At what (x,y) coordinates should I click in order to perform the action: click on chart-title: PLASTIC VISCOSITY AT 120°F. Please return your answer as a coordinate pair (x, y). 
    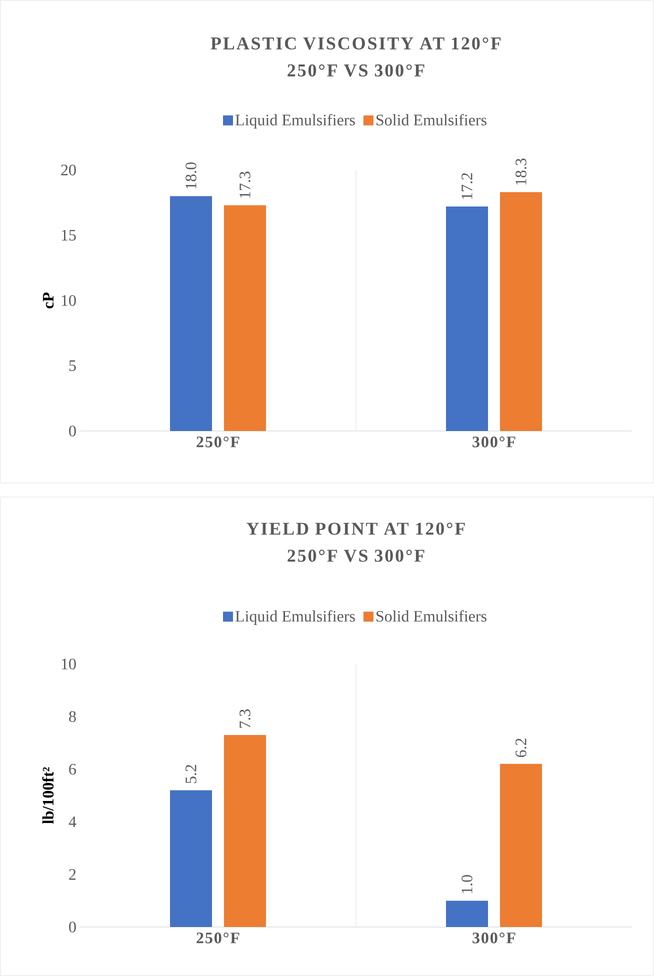
    Looking at the image, I should click on (355, 43).